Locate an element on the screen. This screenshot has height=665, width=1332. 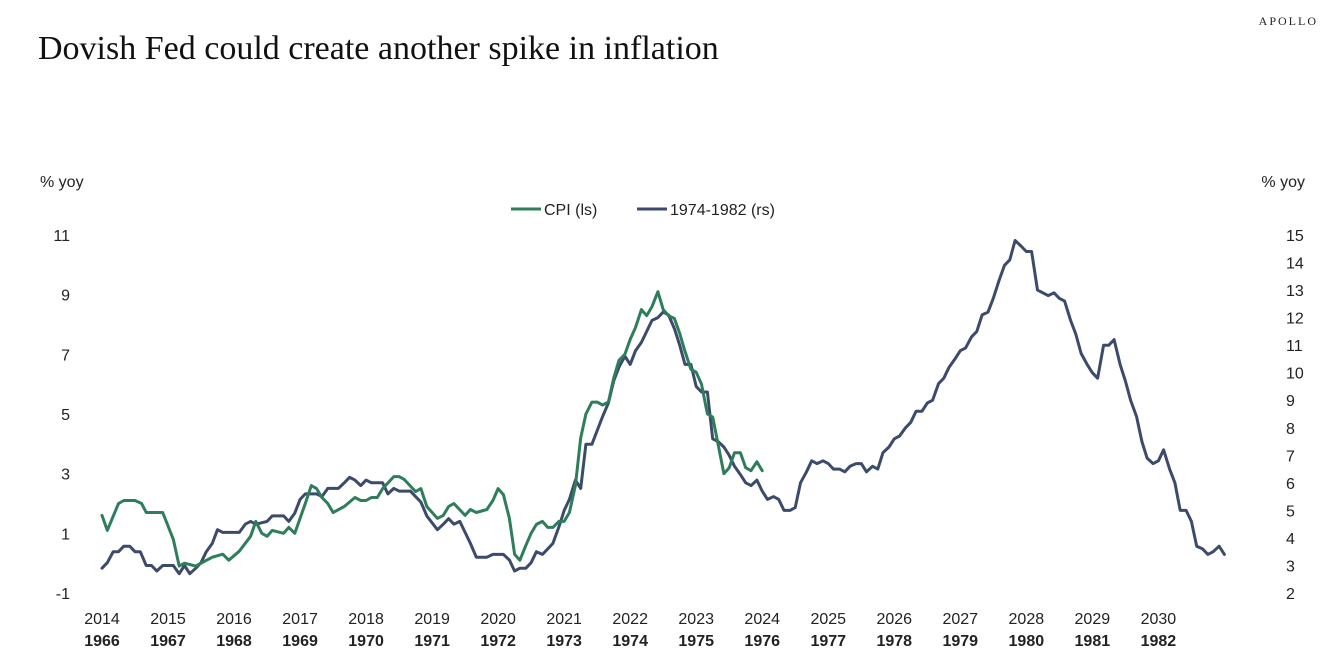
x-tick-label-top: 2024 is located at coordinates (762, 619).